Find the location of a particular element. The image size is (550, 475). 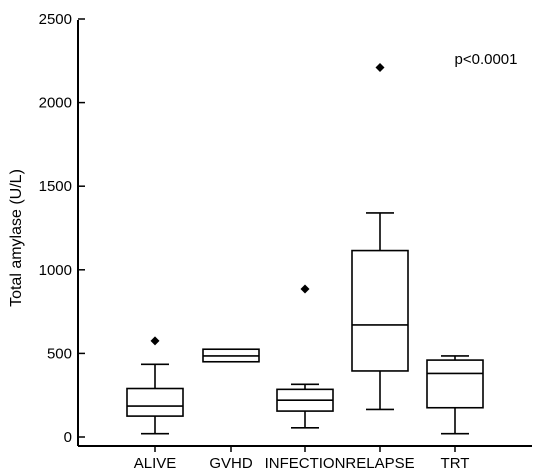

y-tick-label: 2500 is located at coordinates (55, 19).